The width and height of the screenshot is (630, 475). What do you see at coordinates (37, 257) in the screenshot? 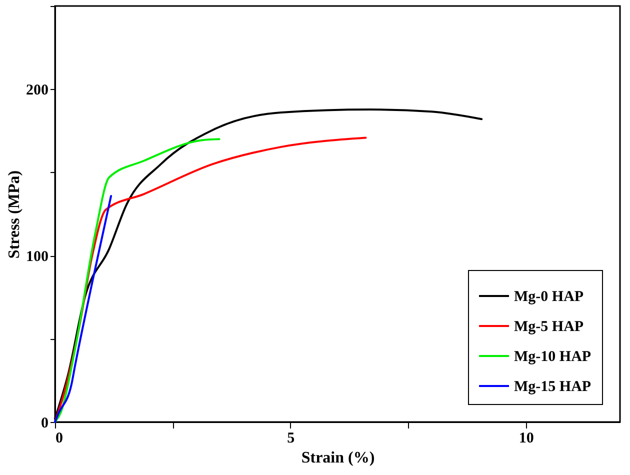
I see `y-tick-label: 100` at bounding box center [37, 257].